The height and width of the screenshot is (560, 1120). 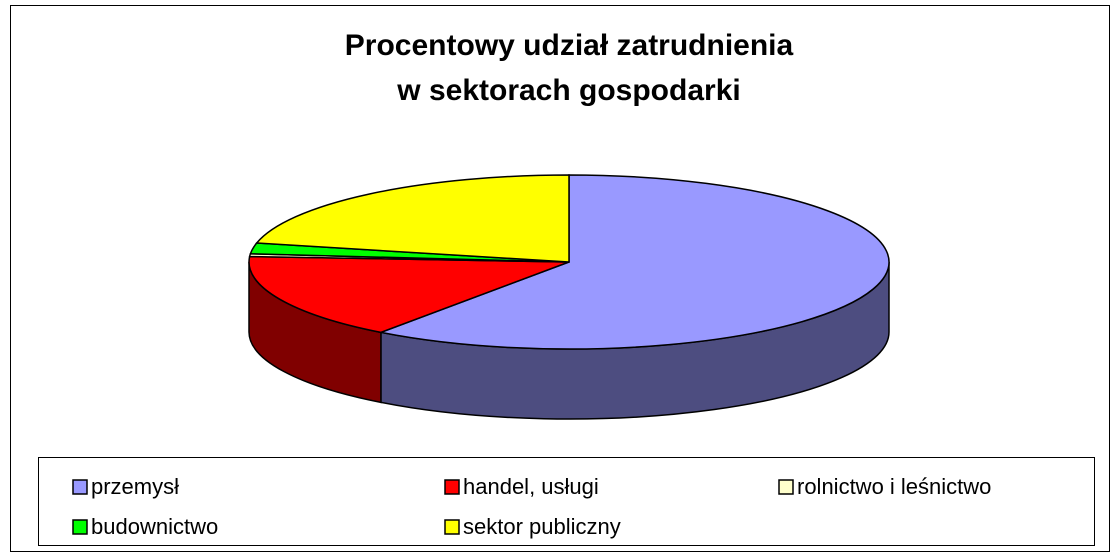 I want to click on legend-label: sektor publiczny, so click(x=542, y=526).